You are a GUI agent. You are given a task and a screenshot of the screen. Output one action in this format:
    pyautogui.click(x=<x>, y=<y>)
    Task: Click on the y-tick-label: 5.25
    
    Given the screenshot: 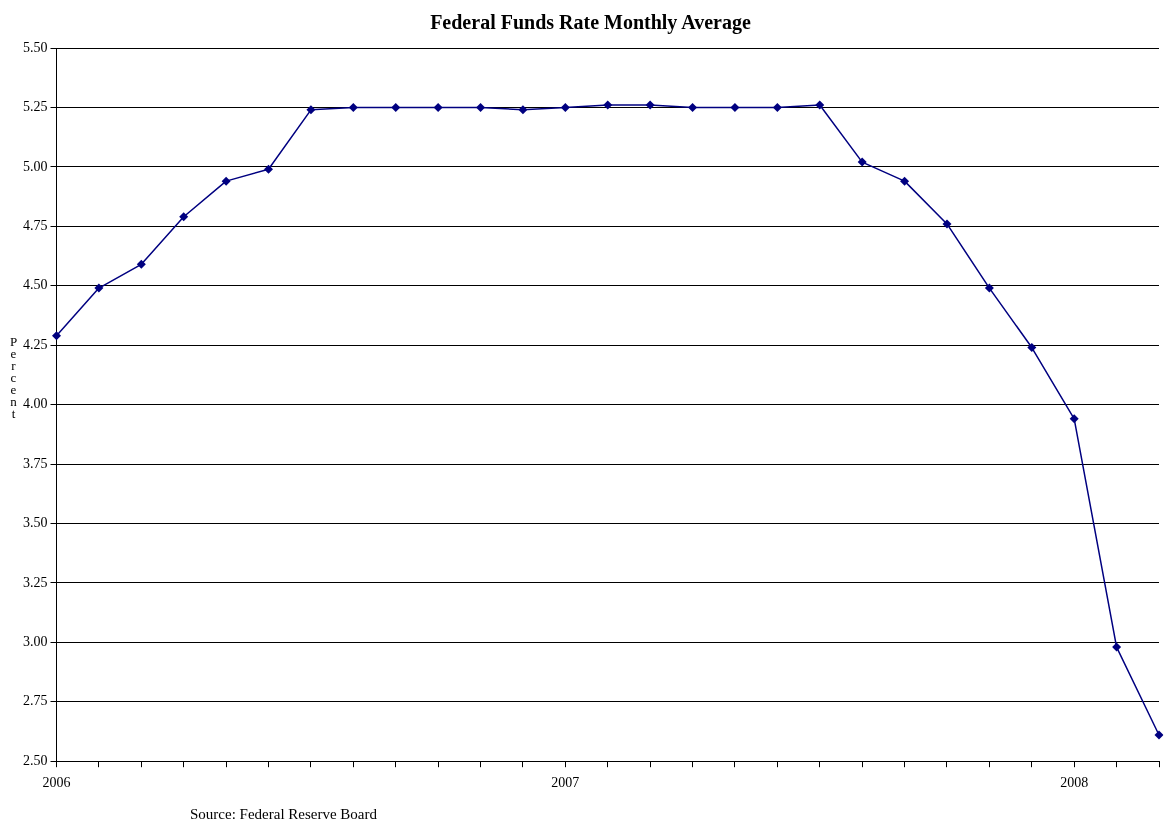 What is the action you would take?
    pyautogui.click(x=35, y=107)
    